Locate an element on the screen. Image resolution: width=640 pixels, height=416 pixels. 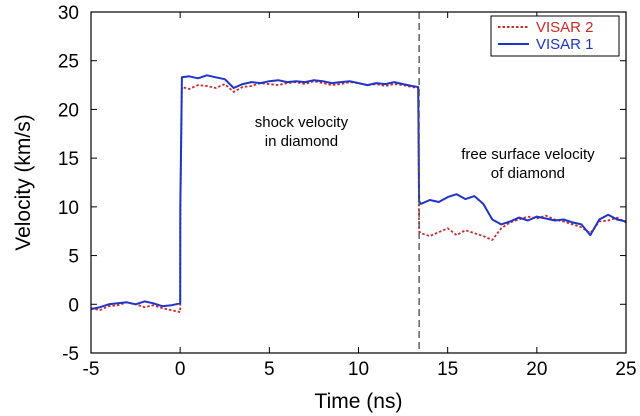
y-tick-label: 25 is located at coordinates (68, 62).